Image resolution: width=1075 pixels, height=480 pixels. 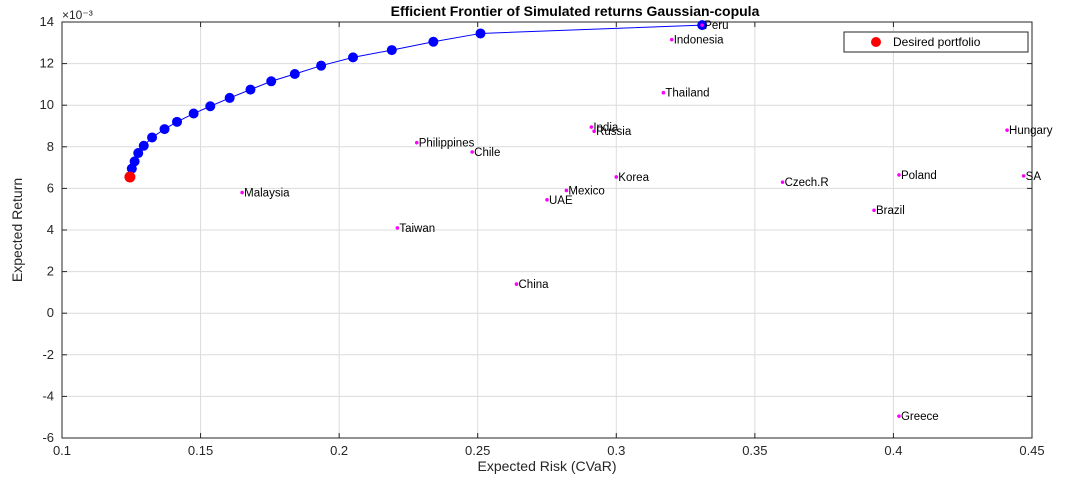 What do you see at coordinates (606, 128) in the screenshot?
I see `country-label: India` at bounding box center [606, 128].